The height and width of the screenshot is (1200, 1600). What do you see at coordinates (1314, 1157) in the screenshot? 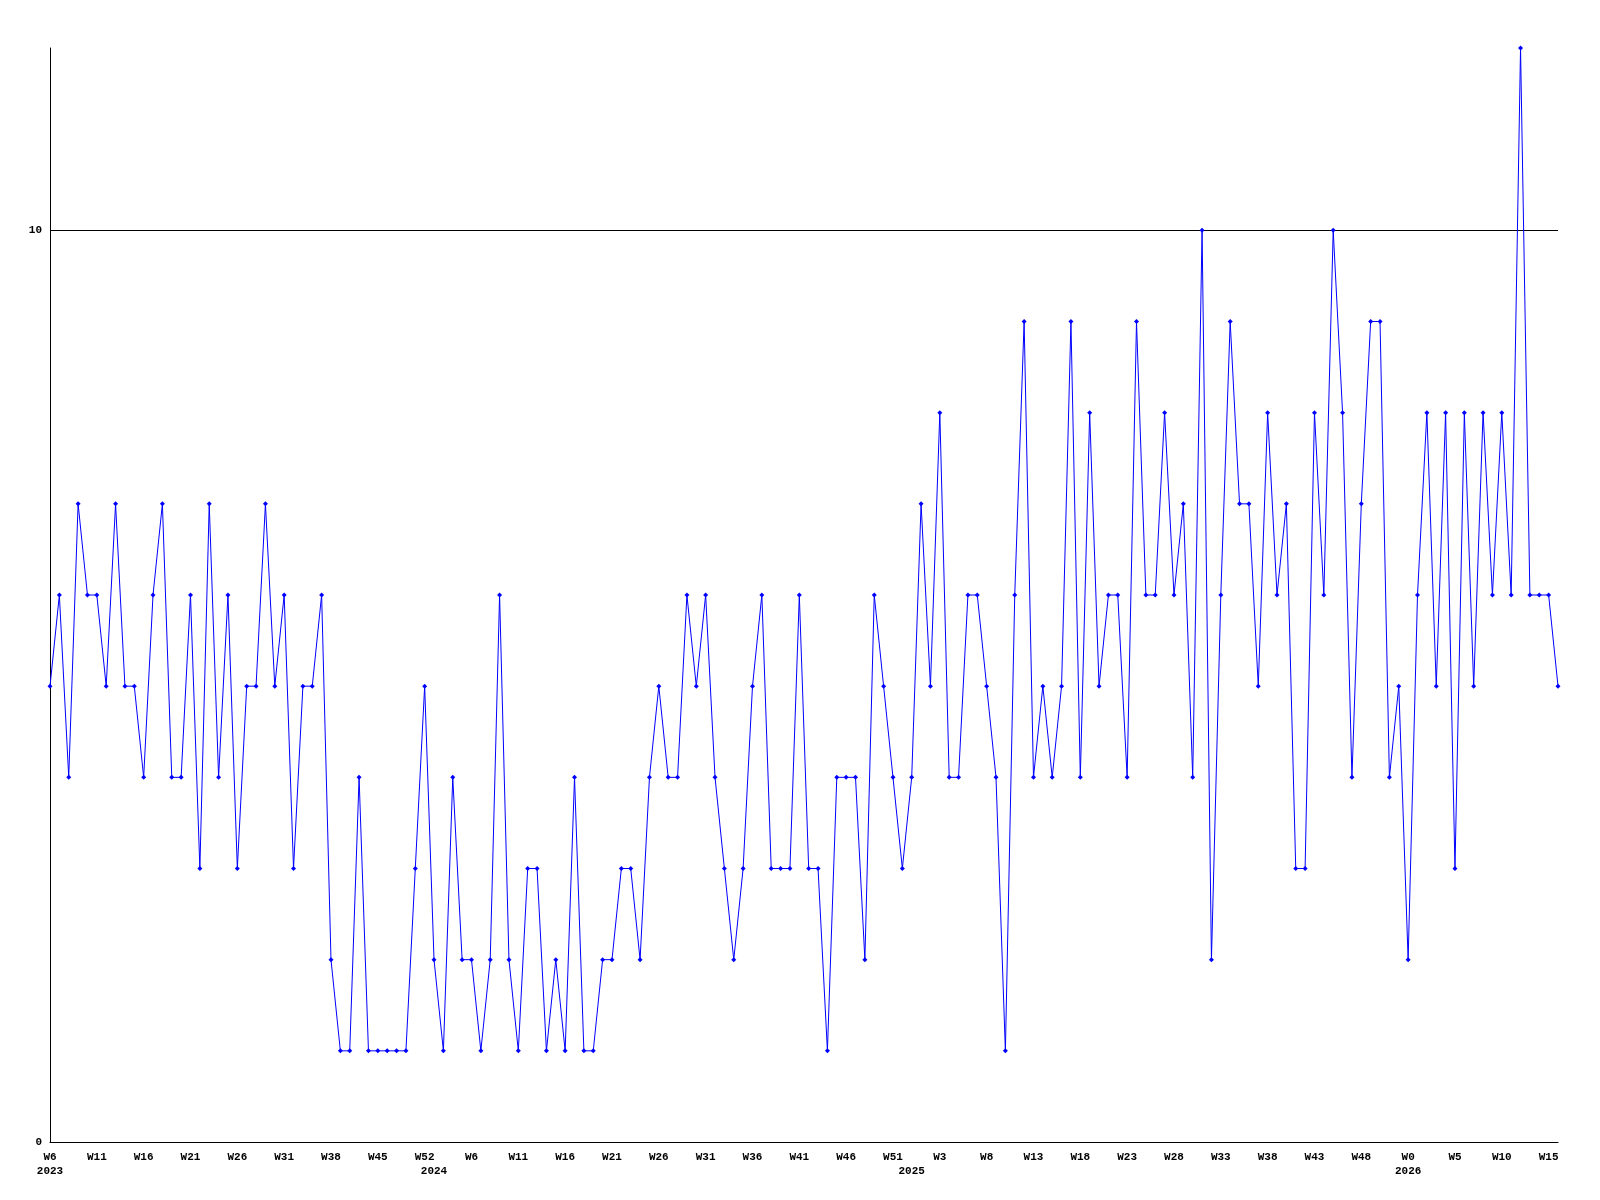
I see `x-tick-label: W43` at bounding box center [1314, 1157].